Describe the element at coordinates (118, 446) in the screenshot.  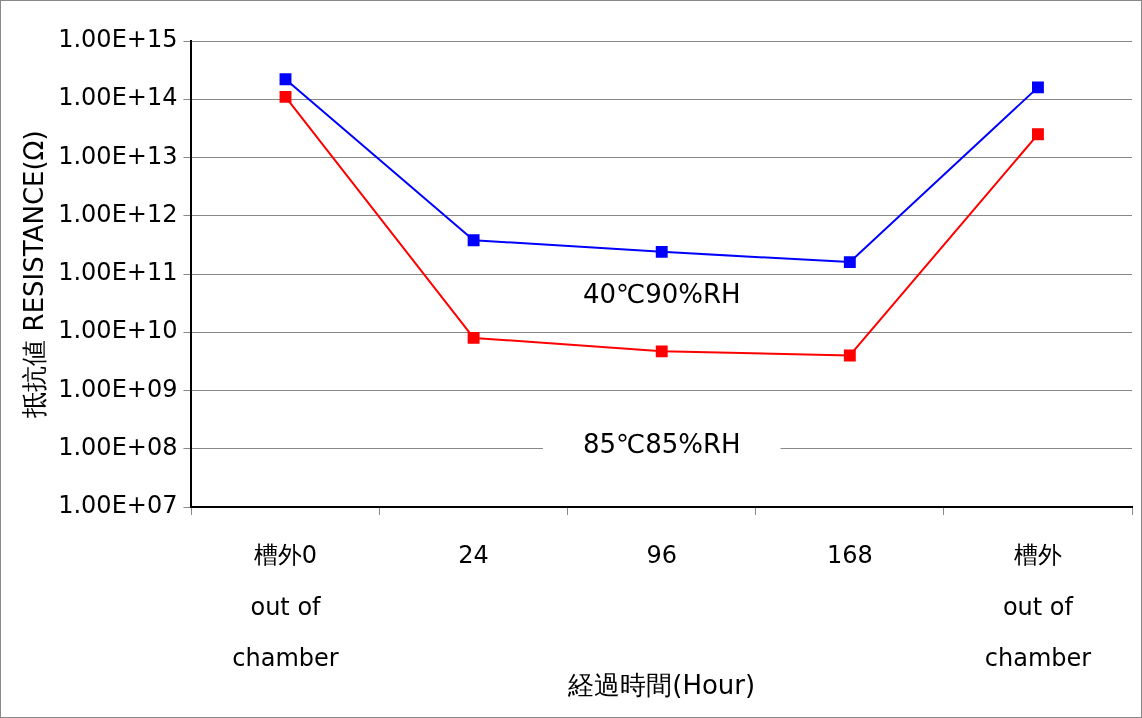
I see `y-tick-label: 1.00E+08` at that location.